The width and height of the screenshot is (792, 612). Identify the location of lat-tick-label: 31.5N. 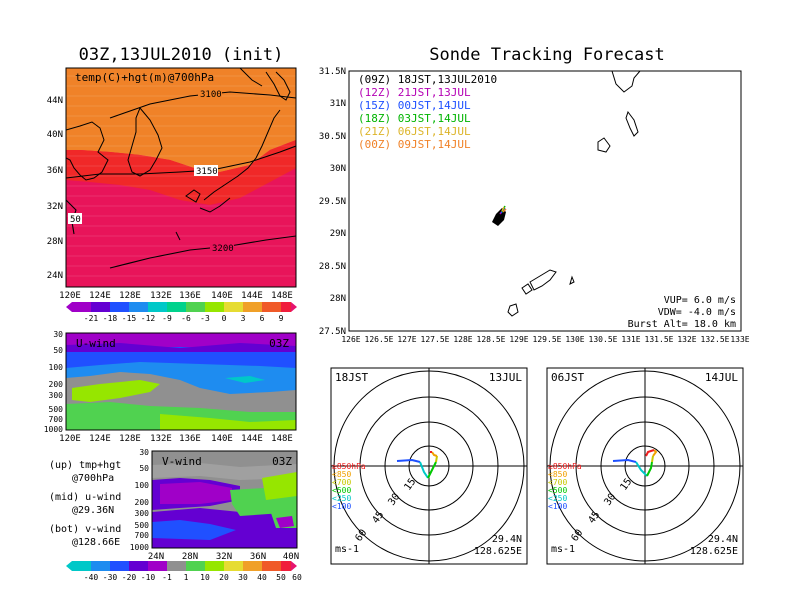
(332, 72).